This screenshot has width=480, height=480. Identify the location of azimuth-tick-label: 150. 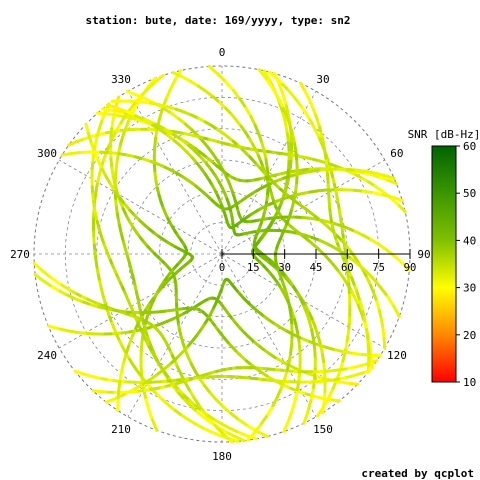
(323, 429).